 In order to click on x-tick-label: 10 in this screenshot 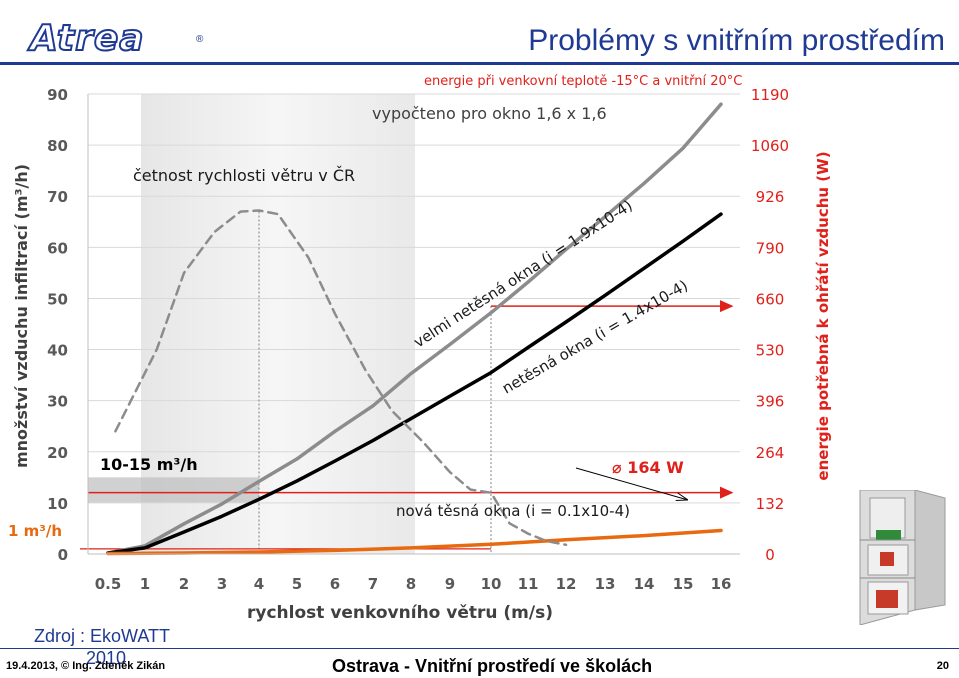, I will do `click(491, 584)`.